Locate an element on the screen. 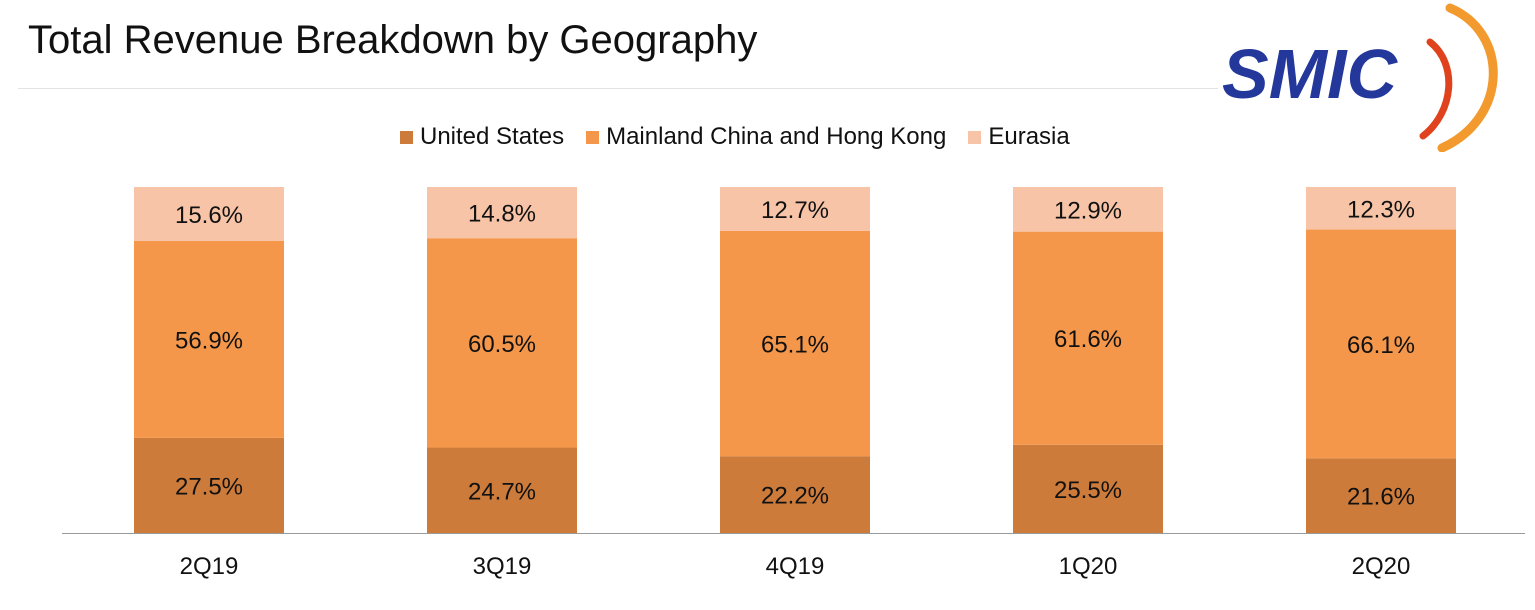  data-label-1Q20-1: 61.6% is located at coordinates (1088, 339).